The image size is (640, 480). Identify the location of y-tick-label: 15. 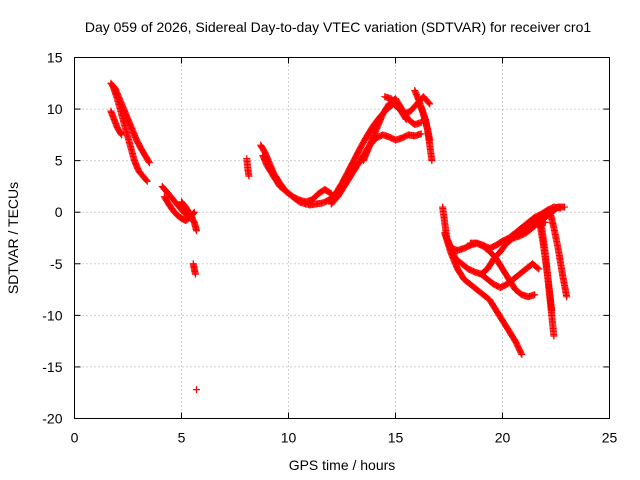
(55, 58).